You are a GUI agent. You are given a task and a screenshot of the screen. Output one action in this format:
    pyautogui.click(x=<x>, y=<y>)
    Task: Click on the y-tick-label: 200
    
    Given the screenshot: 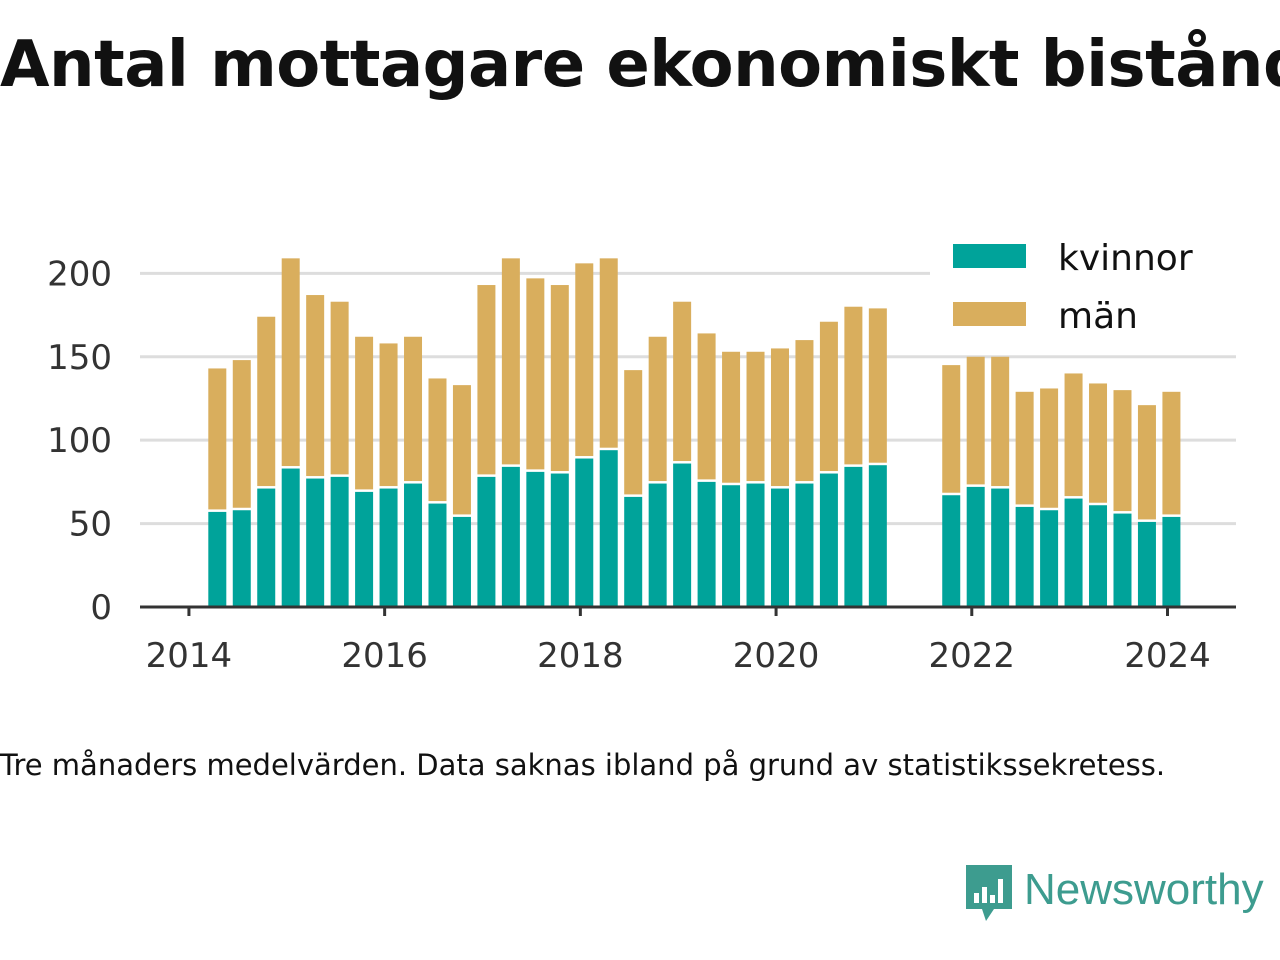 What is the action you would take?
    pyautogui.click(x=79, y=274)
    